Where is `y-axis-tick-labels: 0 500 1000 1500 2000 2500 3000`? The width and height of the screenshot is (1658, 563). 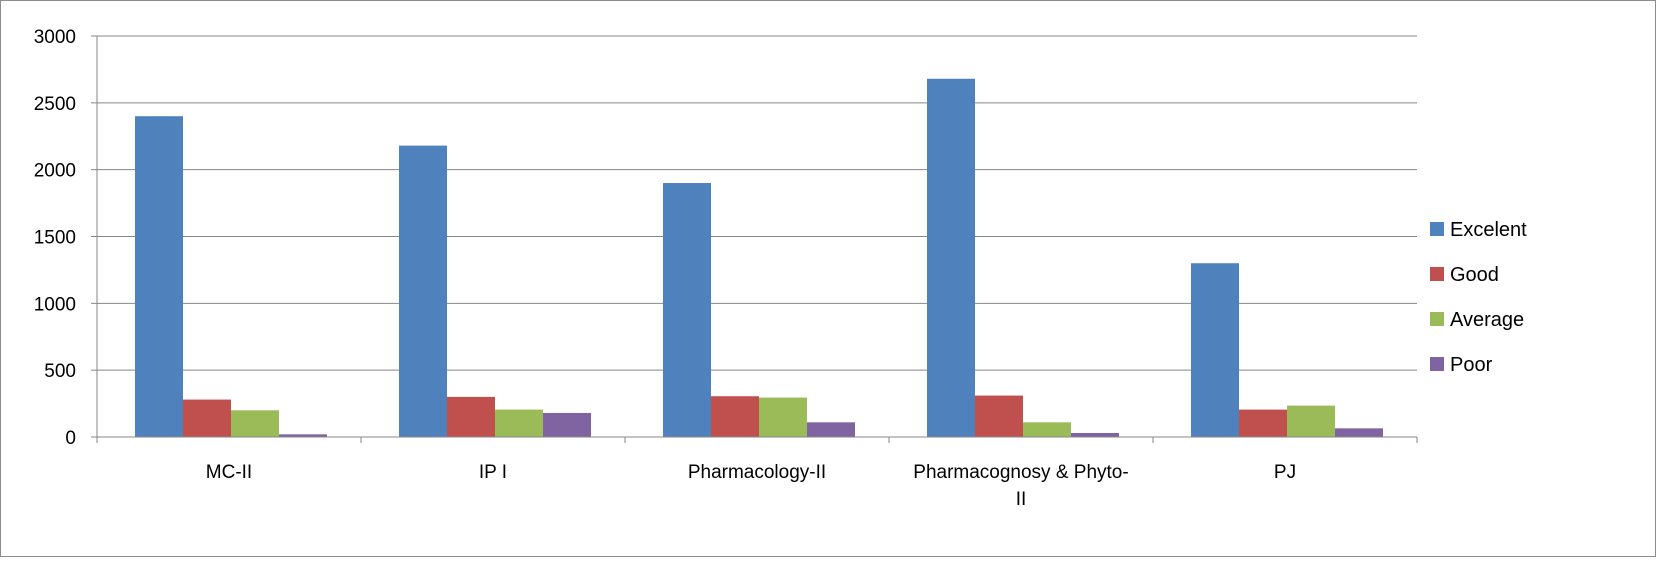
y-axis-tick-labels: 0 500 1000 1500 2000 2500 3000 is located at coordinates (55, 238).